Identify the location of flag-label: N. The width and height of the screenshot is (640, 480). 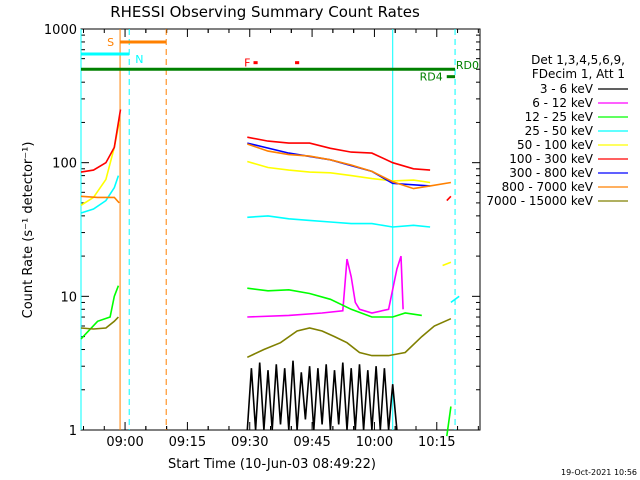
(139, 59).